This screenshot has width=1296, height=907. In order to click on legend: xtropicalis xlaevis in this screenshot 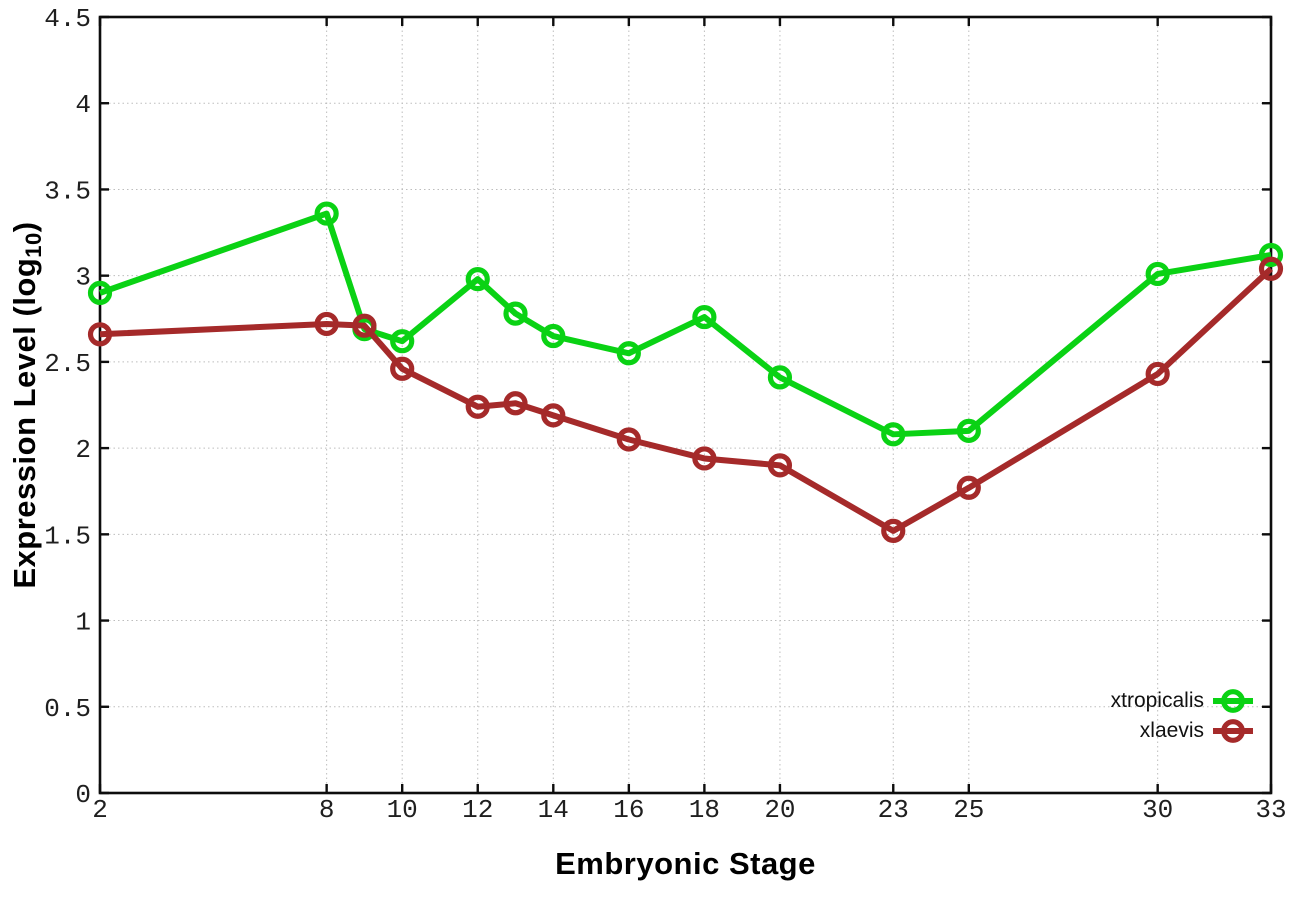, I will do `click(1182, 716)`.